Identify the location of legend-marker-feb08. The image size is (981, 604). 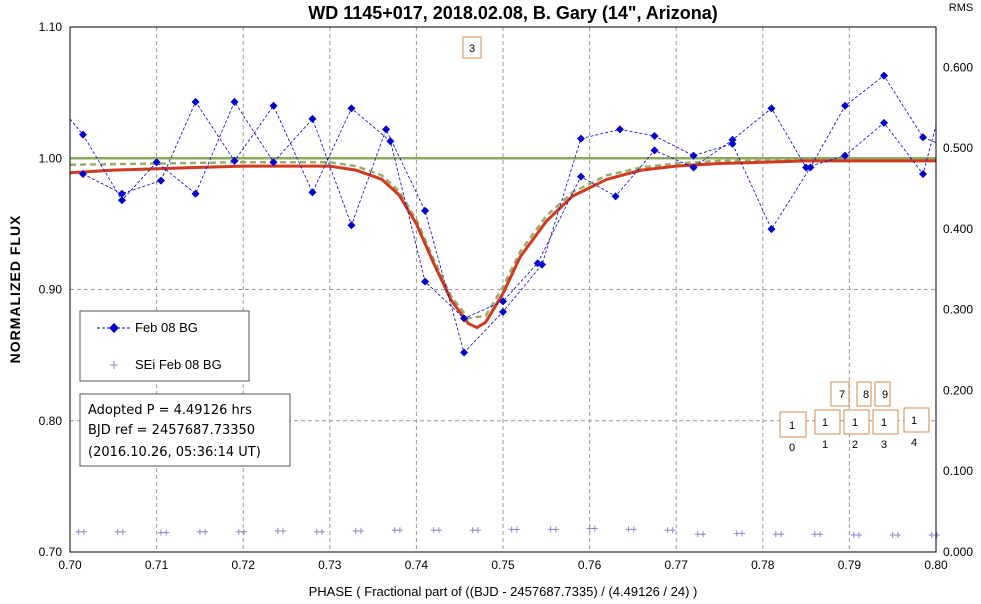
(114, 328).